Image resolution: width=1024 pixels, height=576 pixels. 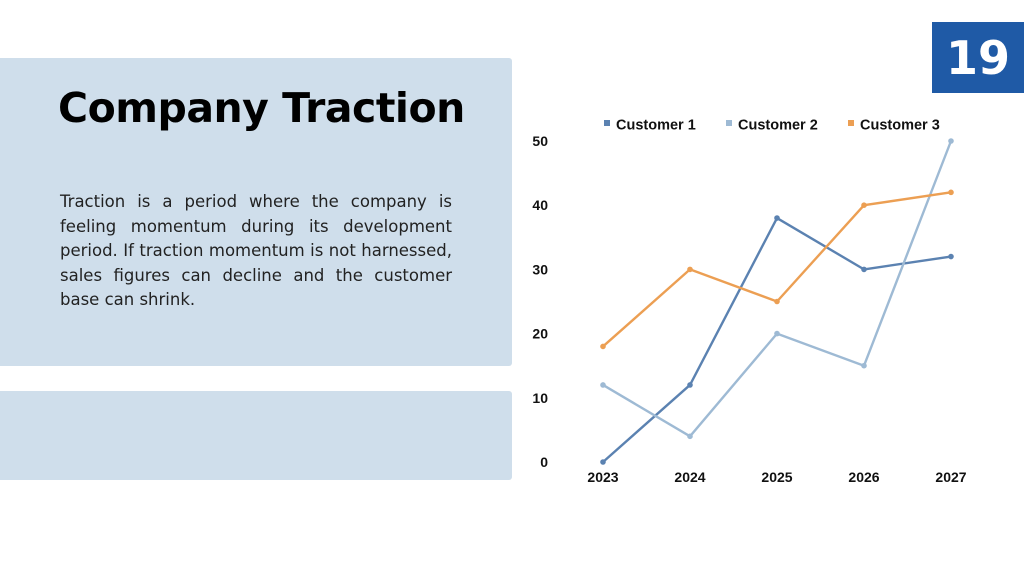 I want to click on x-tick-label: 2026, so click(x=863, y=477).